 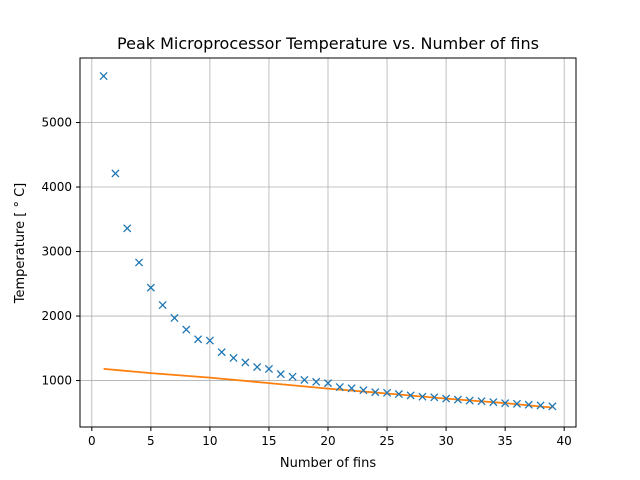 I want to click on fitted-line, so click(x=328, y=388).